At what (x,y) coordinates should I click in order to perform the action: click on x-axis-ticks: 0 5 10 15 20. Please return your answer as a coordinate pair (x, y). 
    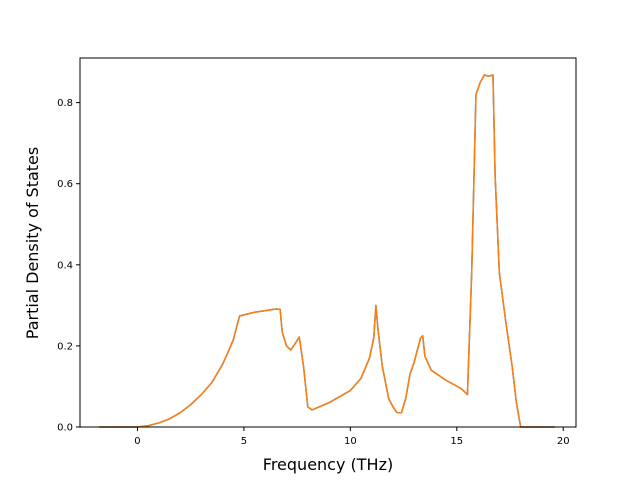
    Looking at the image, I should click on (352, 437).